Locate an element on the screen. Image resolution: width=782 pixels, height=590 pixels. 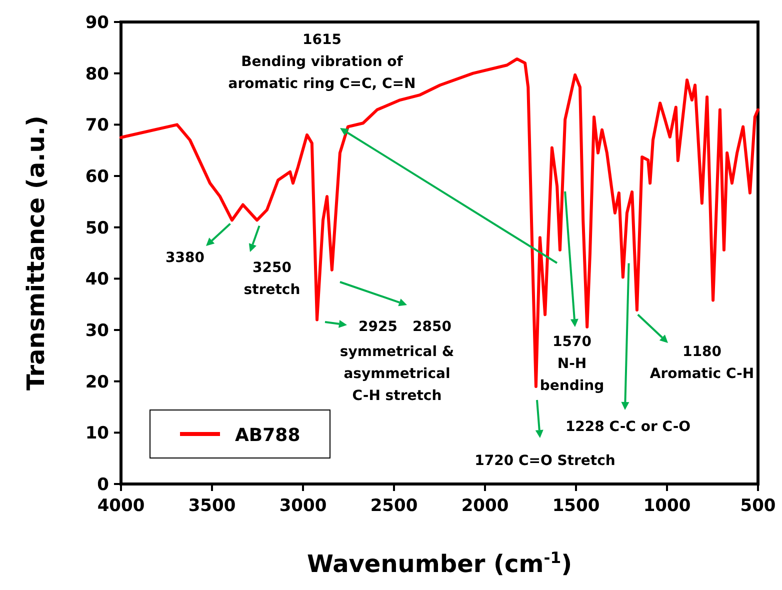
annotation: 2925 is located at coordinates (378, 327).